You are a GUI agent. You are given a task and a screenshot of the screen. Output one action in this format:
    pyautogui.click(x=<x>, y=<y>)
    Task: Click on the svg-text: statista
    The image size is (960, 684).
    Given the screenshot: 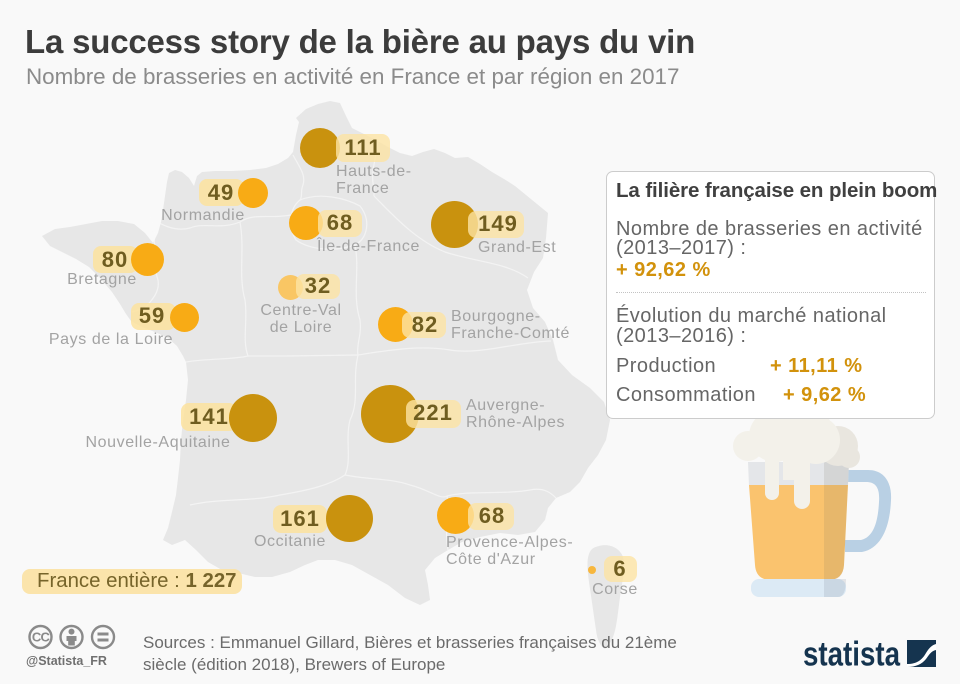 What is the action you would take?
    pyautogui.click(x=852, y=654)
    